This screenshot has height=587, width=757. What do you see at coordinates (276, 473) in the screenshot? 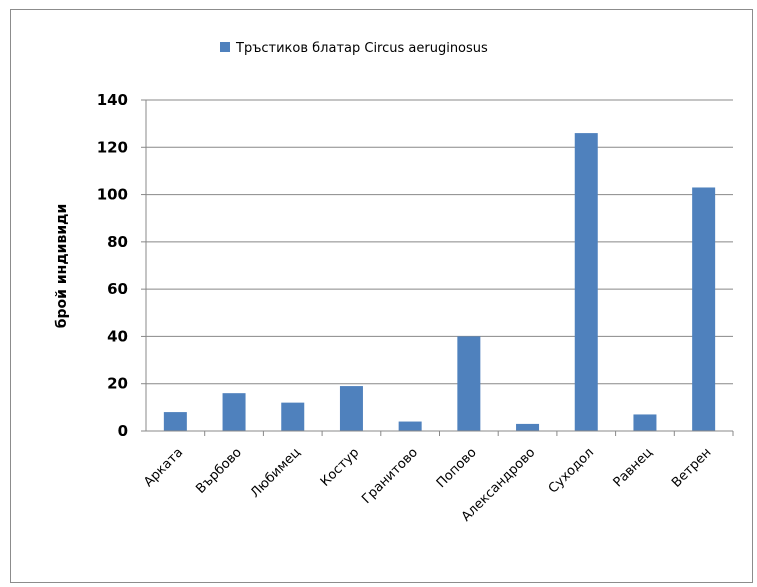
I see `x-tick-label: Любимец` at bounding box center [276, 473].